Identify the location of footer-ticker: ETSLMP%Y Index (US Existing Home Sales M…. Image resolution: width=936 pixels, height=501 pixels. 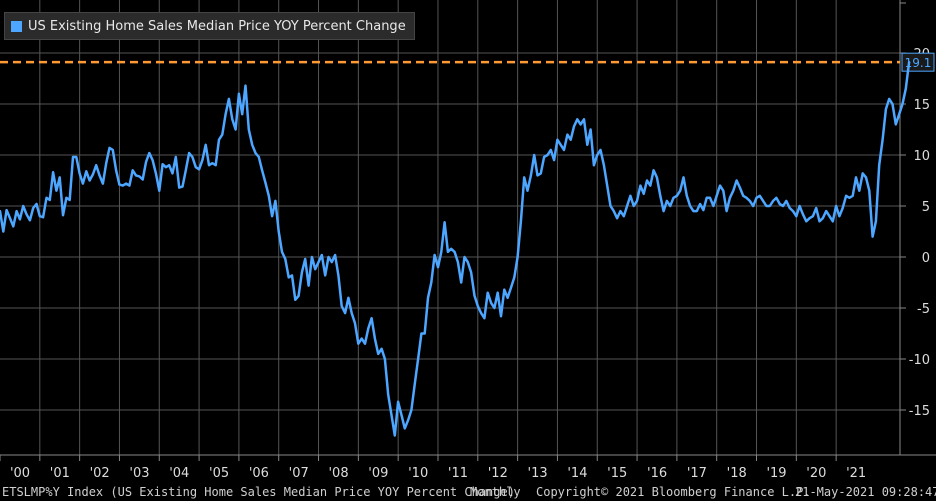
(258, 492).